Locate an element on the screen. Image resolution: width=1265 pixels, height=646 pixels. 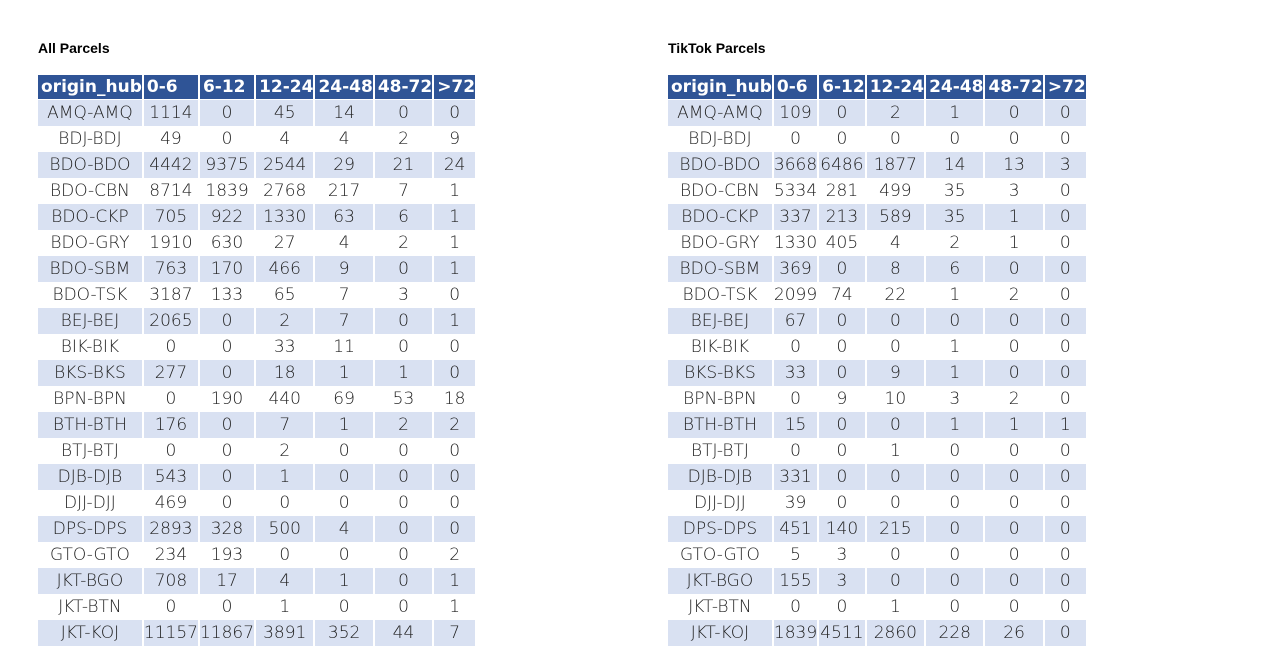
table-row: JKT-BGO 155 3 0 0 0 0 is located at coordinates (877, 581).